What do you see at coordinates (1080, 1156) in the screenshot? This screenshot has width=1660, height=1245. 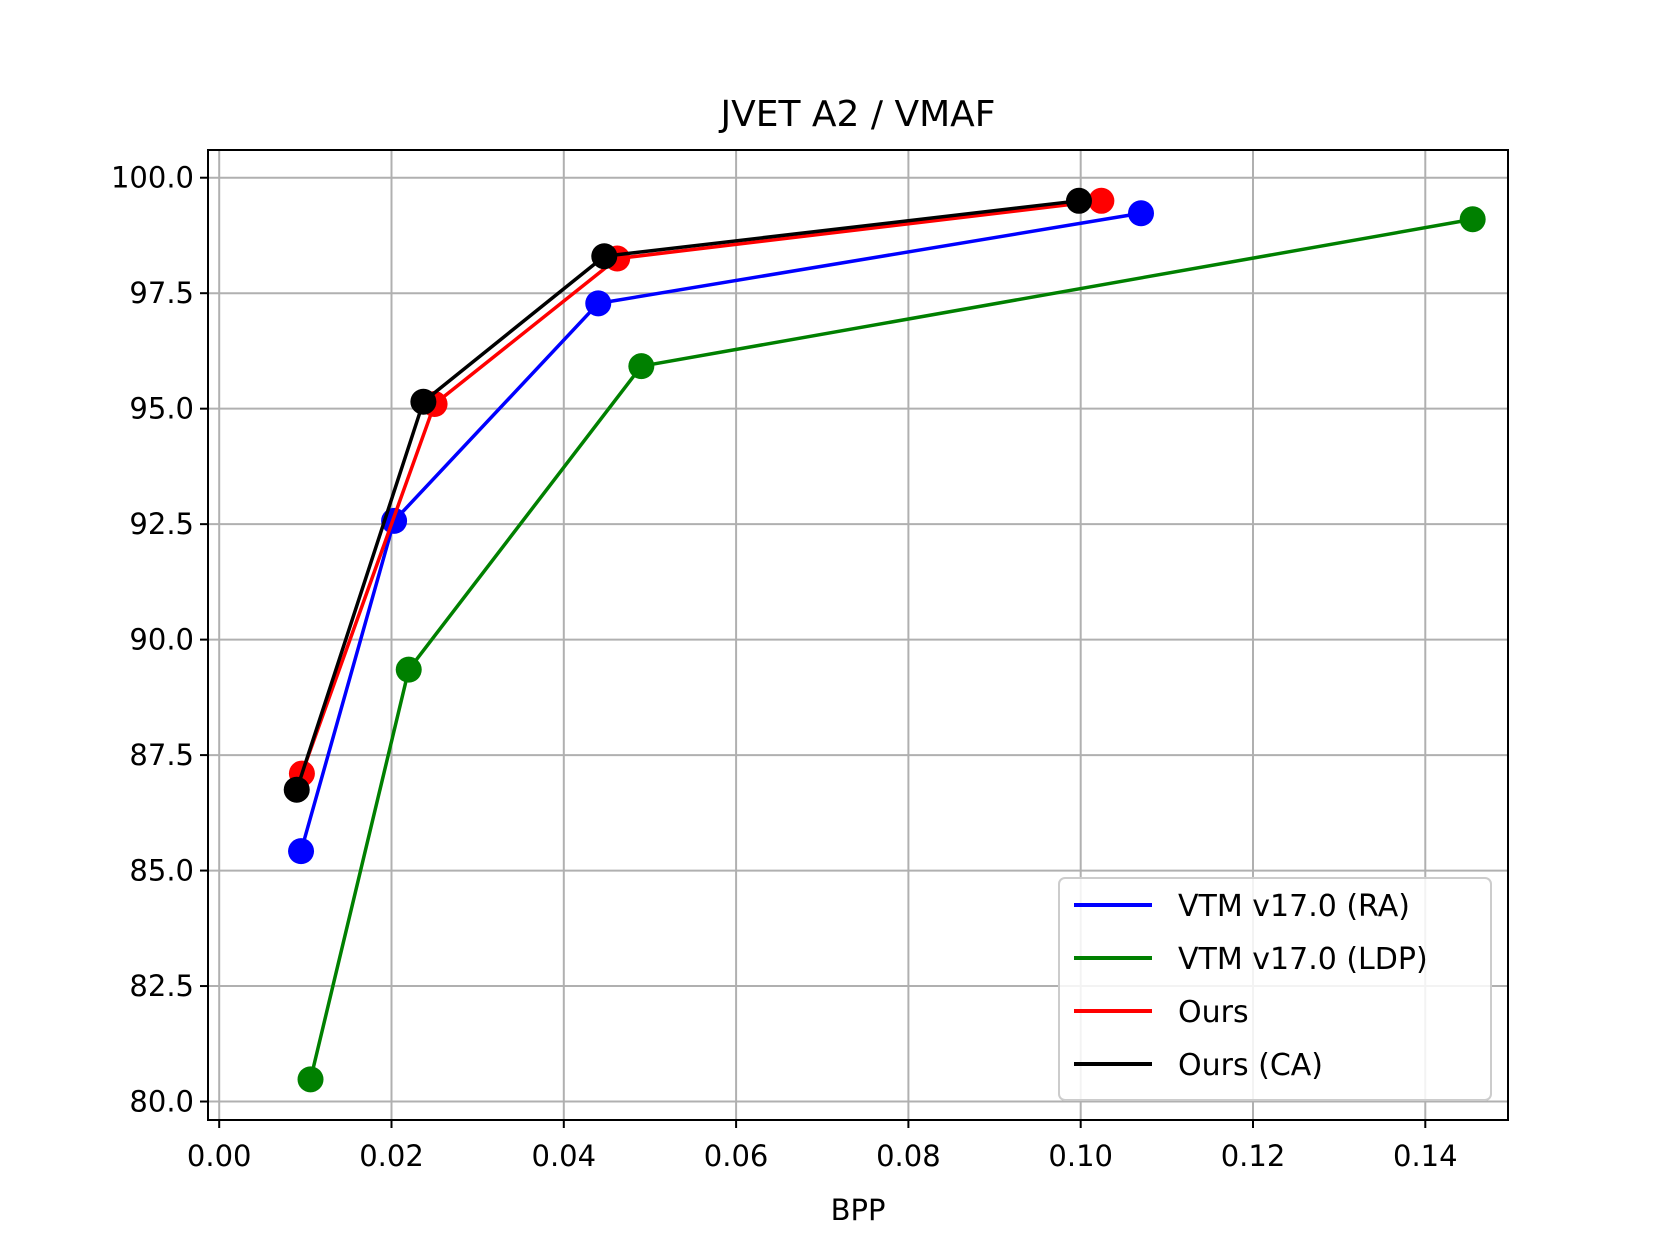 I see `x-tick-label: 0.10` at bounding box center [1080, 1156].